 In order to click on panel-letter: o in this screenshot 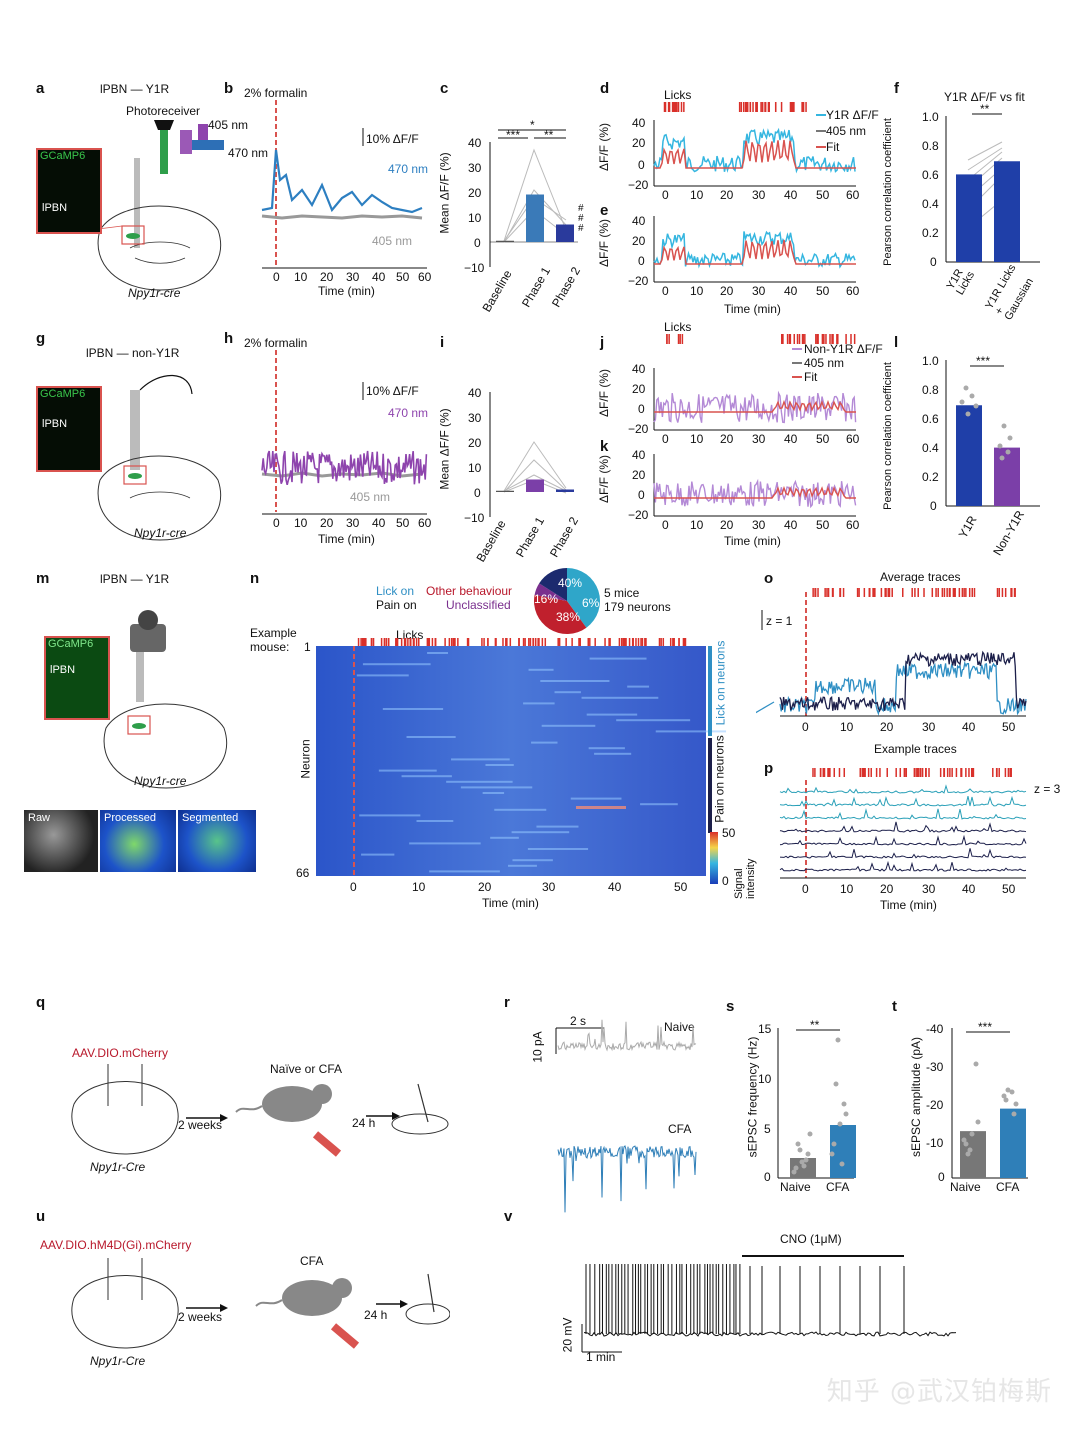, I will do `click(769, 578)`.